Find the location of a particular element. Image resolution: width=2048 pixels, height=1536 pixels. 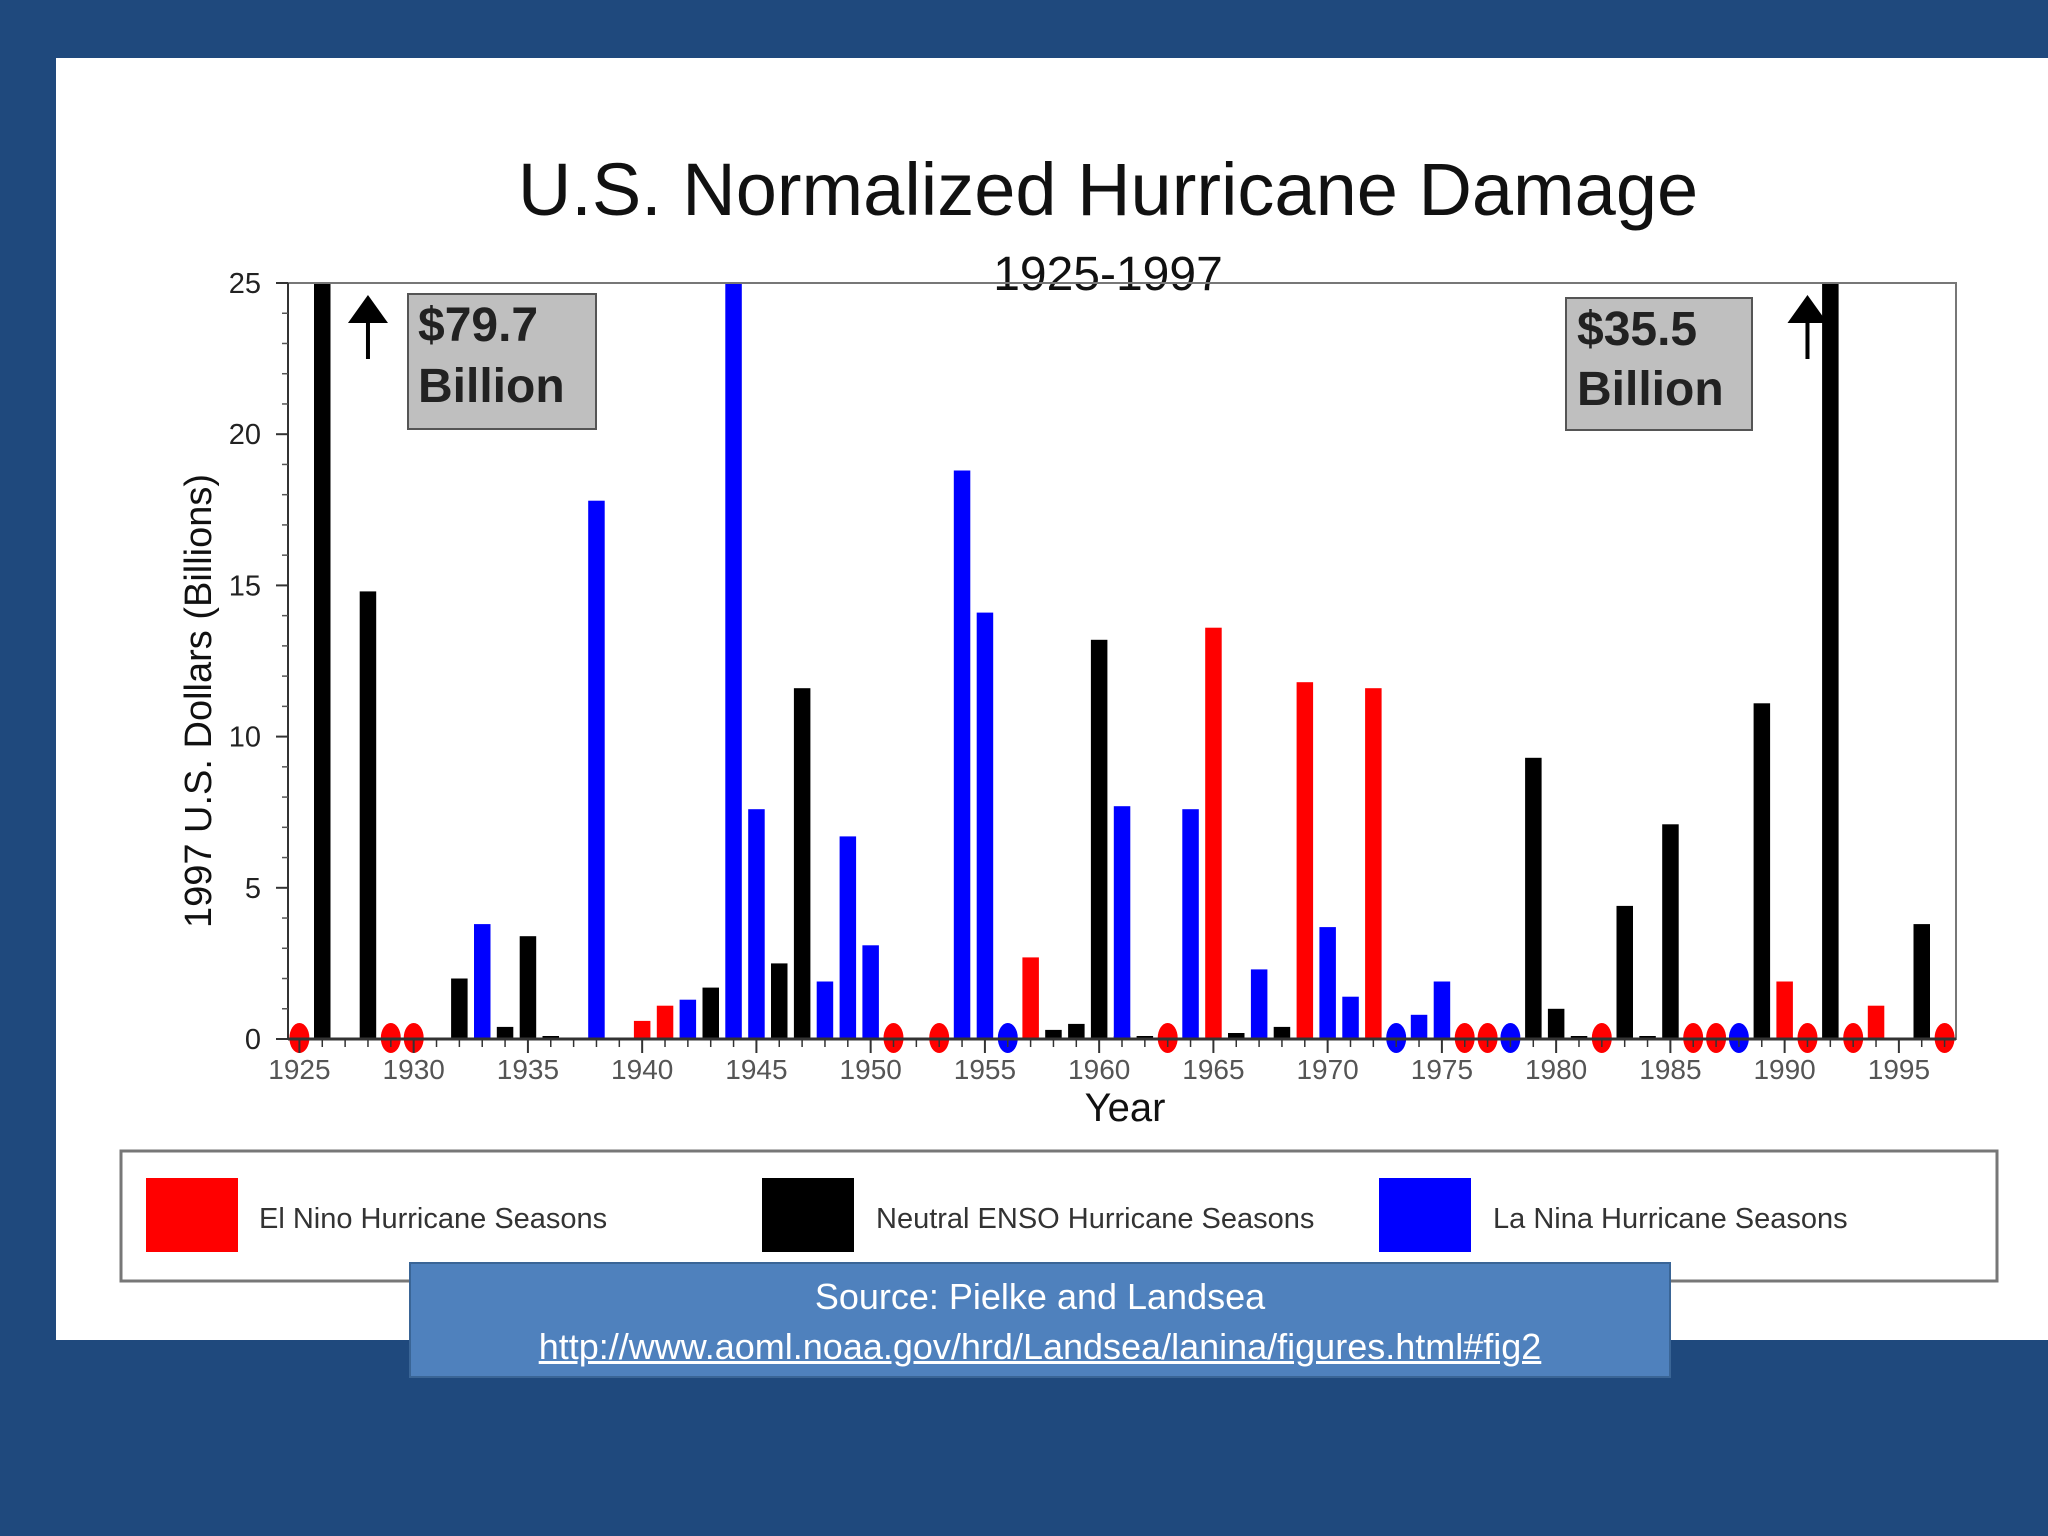

source-text: Source: Pielke and Landsea is located at coordinates (1040, 1296).